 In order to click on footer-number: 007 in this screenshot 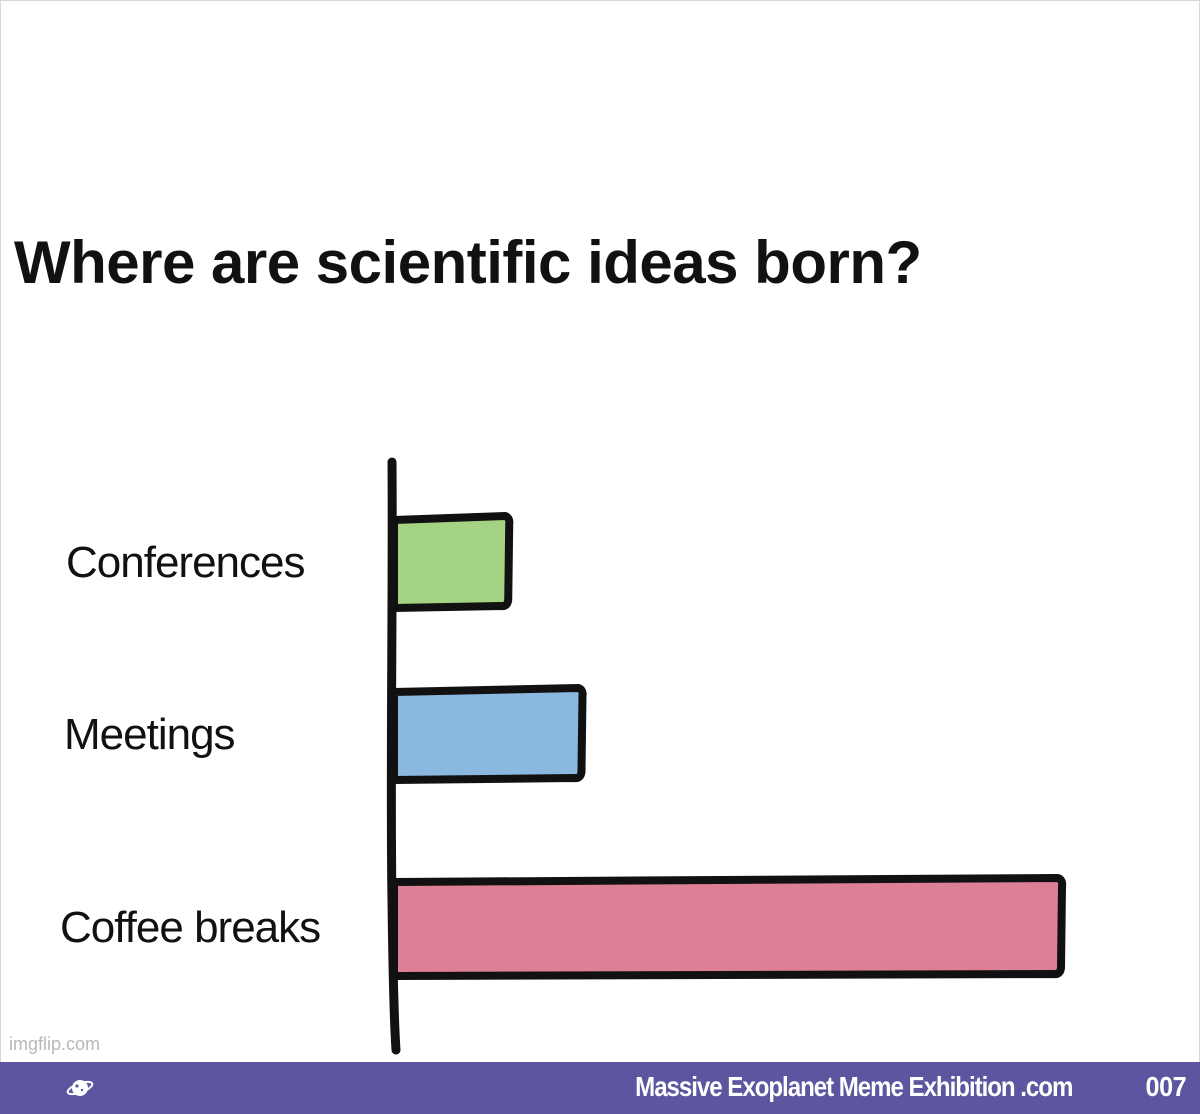, I will do `click(1165, 1086)`.